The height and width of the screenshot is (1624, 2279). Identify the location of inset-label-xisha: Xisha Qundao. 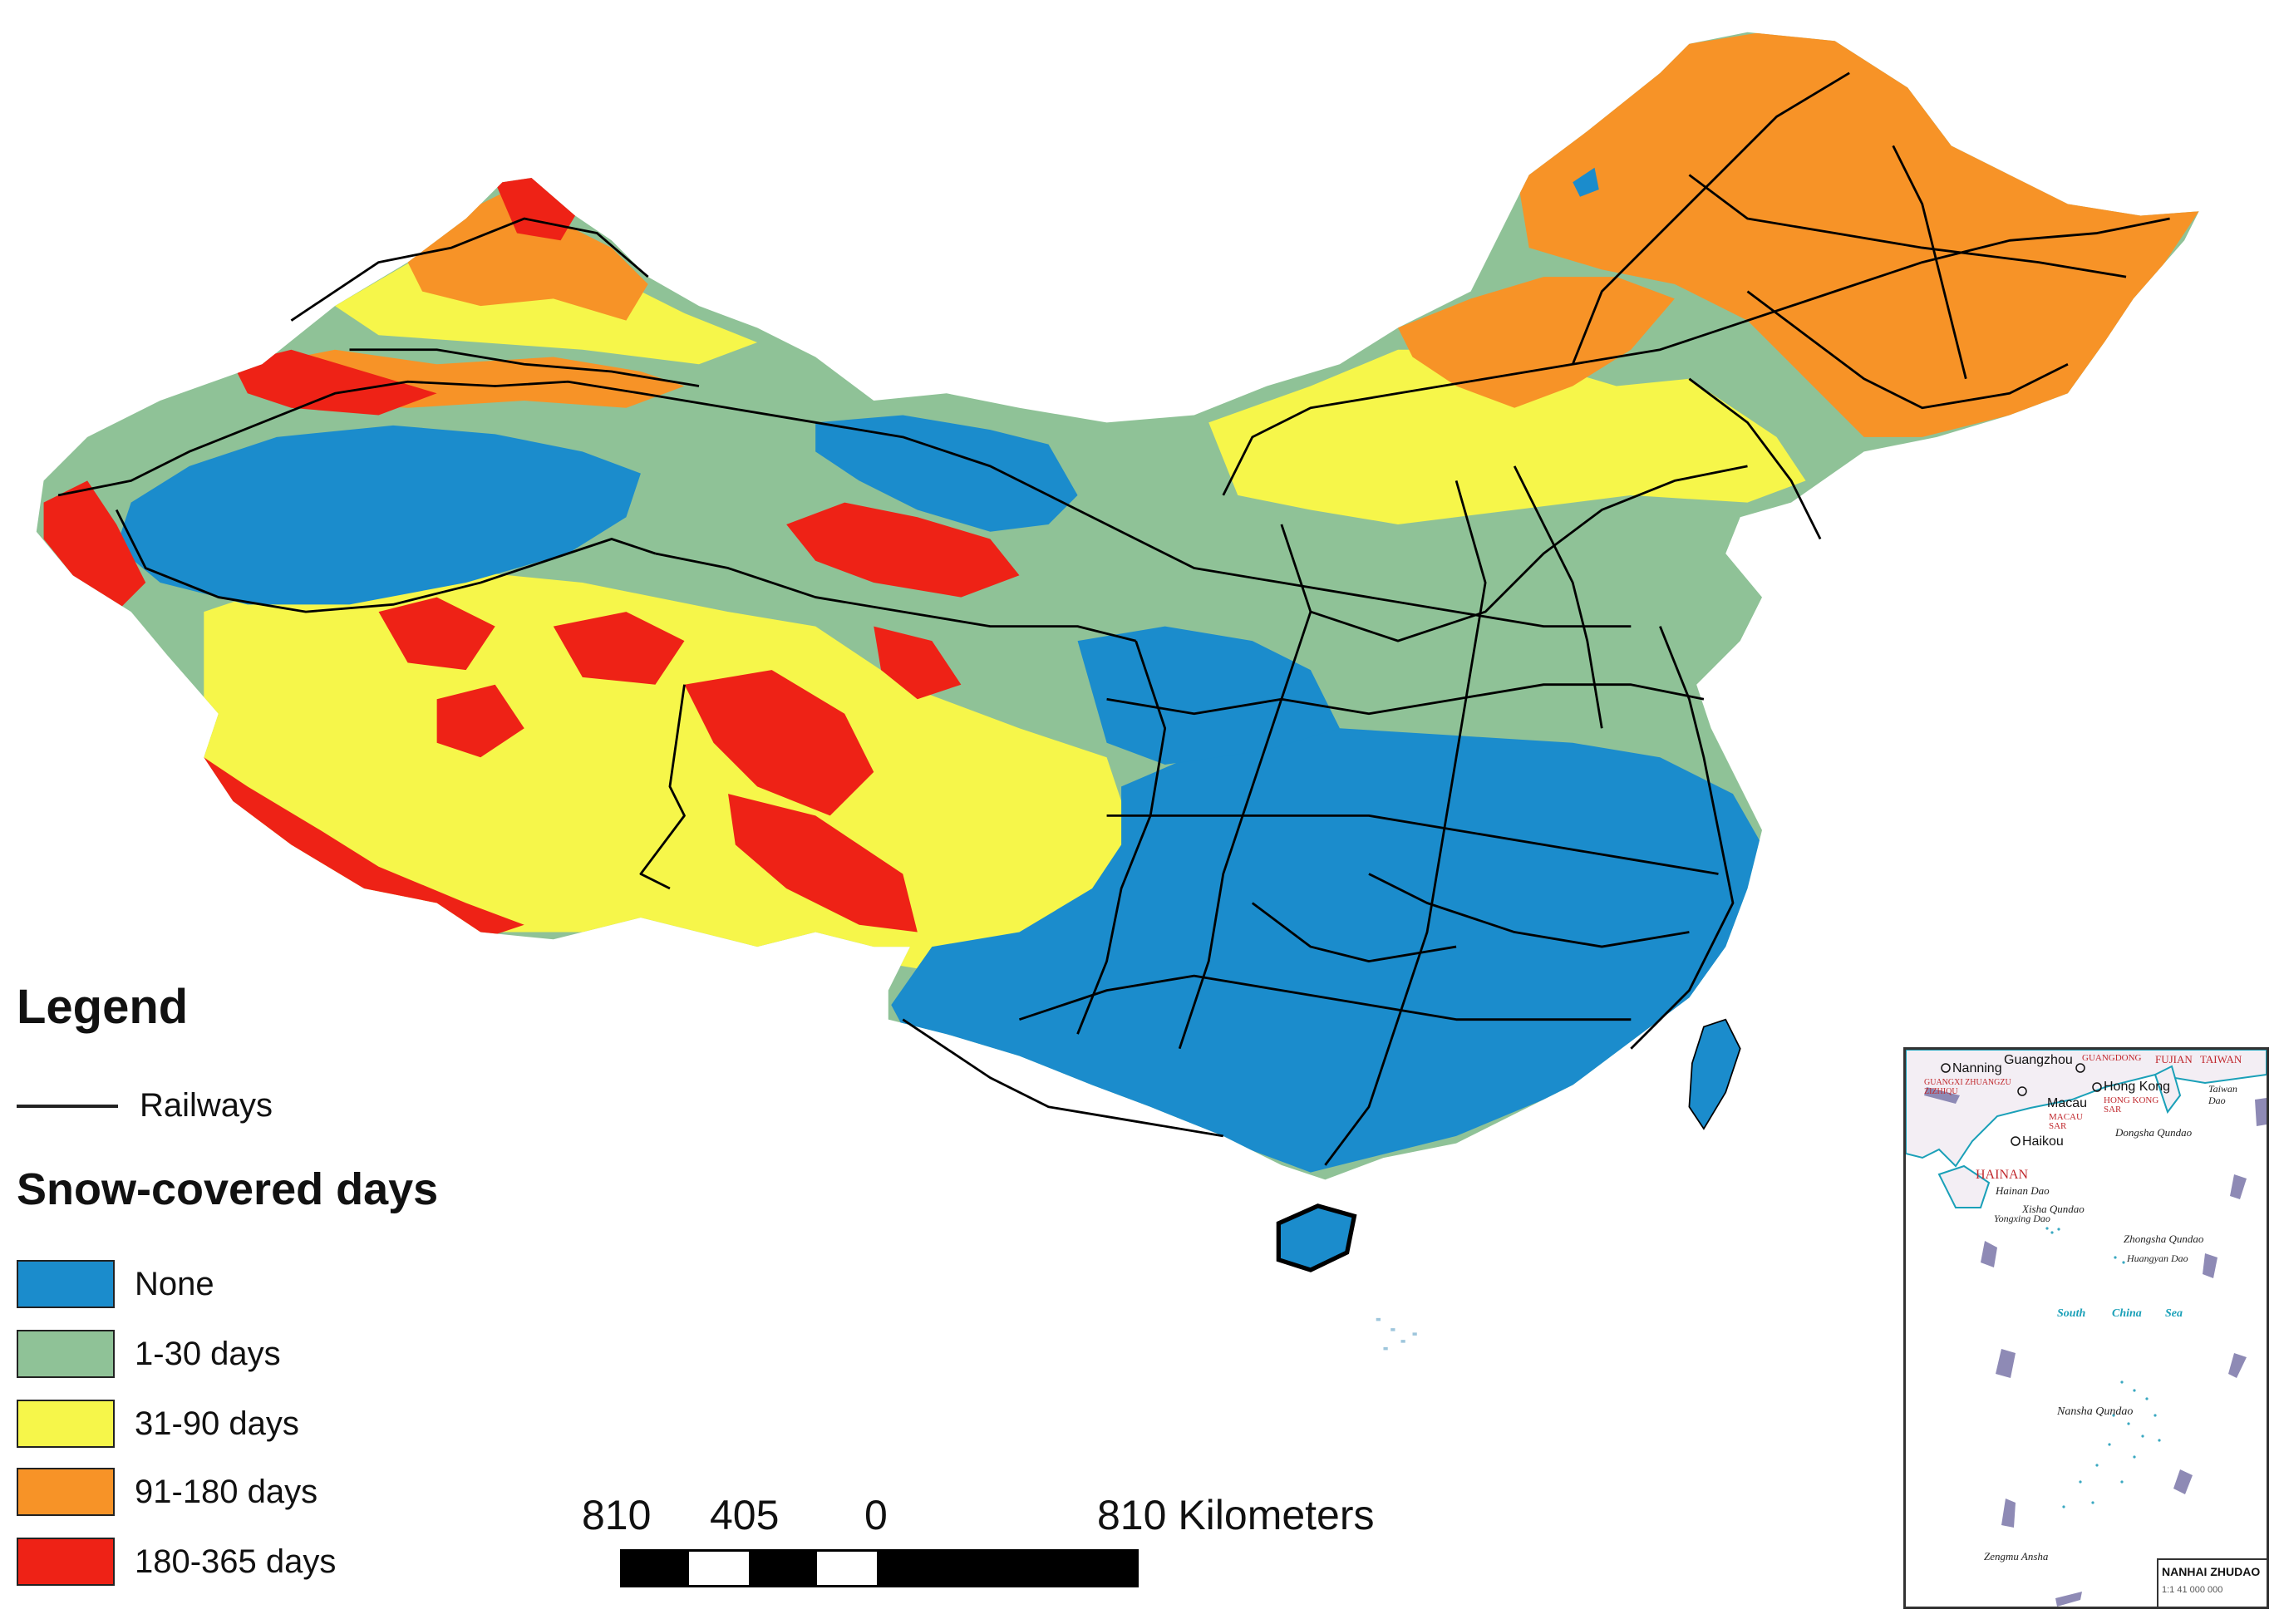
(2053, 1209).